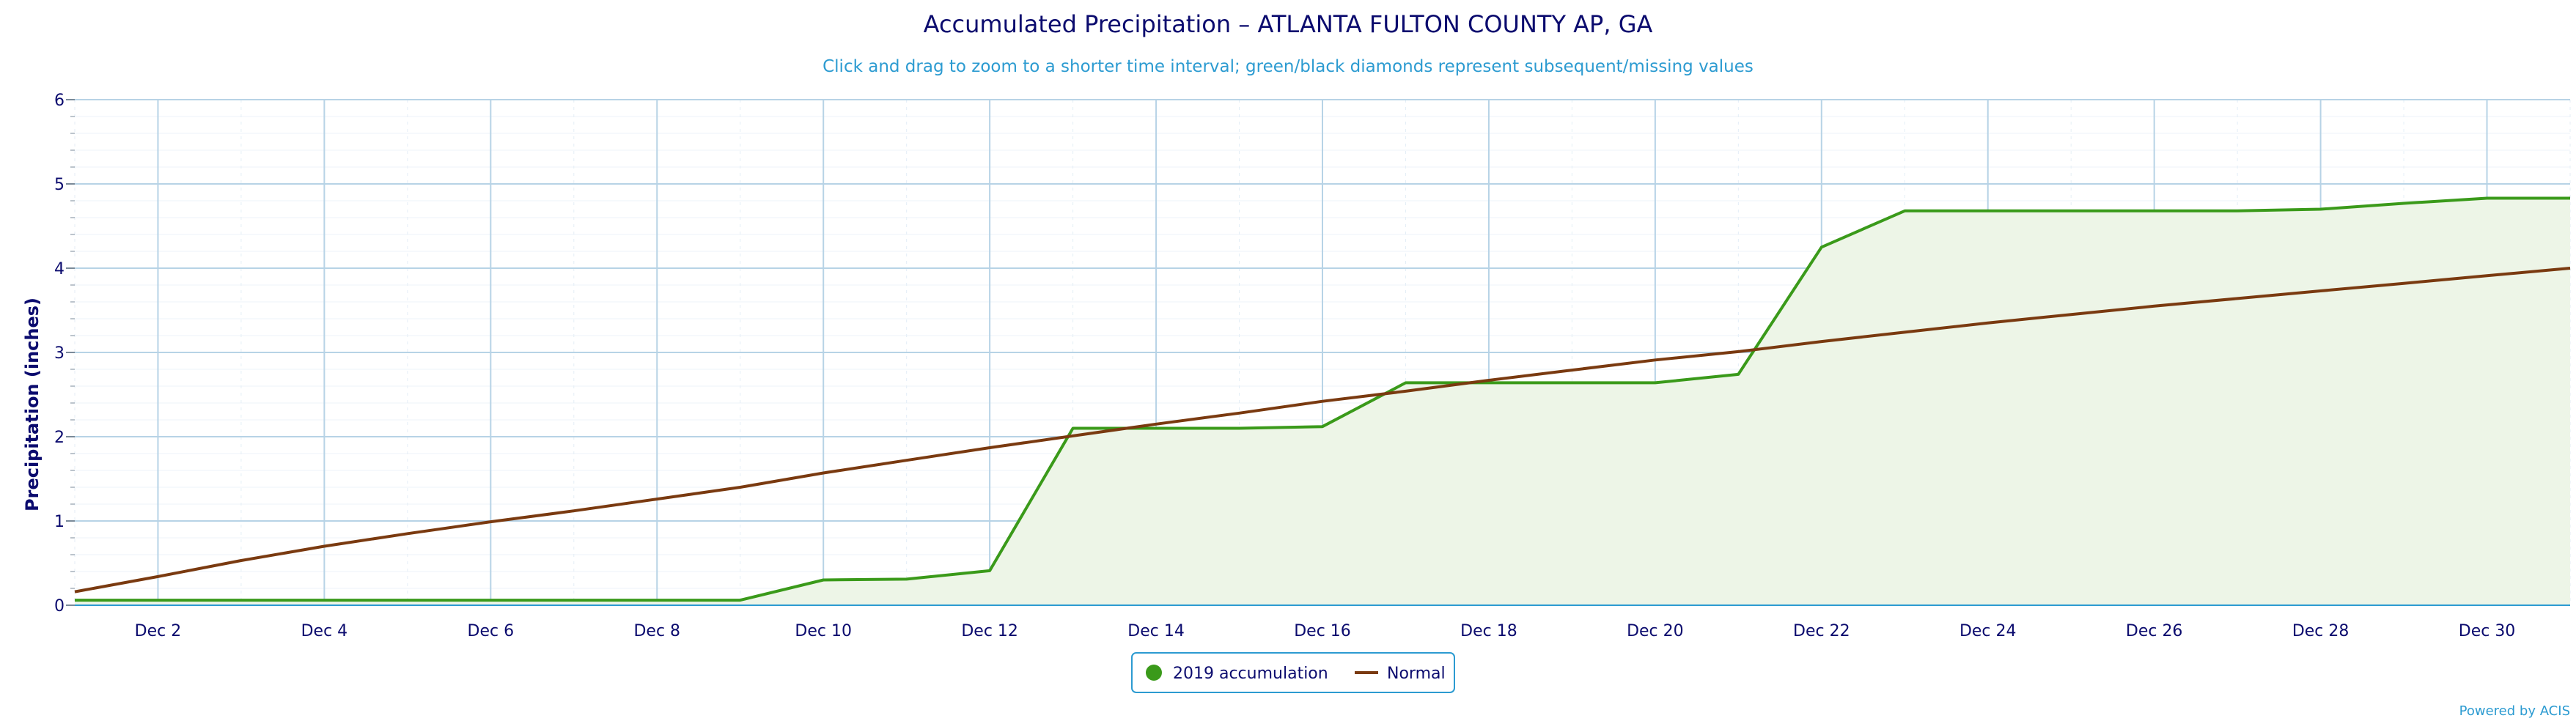 Image resolution: width=2576 pixels, height=721 pixels. Describe the element at coordinates (2320, 631) in the screenshot. I see `x-tick-label: Dec 28` at that location.